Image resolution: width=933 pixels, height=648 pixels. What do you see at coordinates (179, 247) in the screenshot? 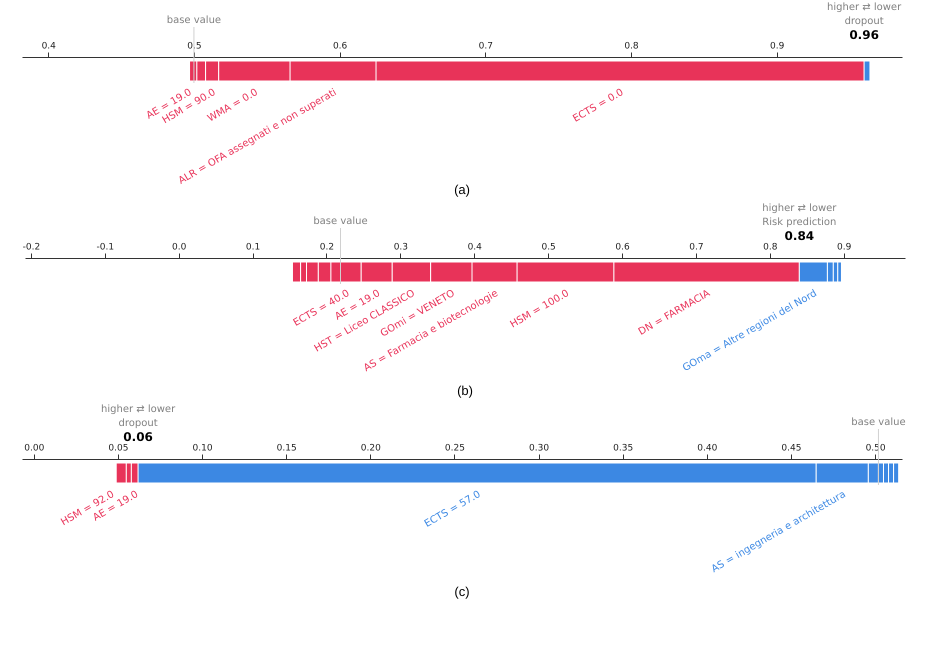
I see `x-tick-label: 0.0` at bounding box center [179, 247].